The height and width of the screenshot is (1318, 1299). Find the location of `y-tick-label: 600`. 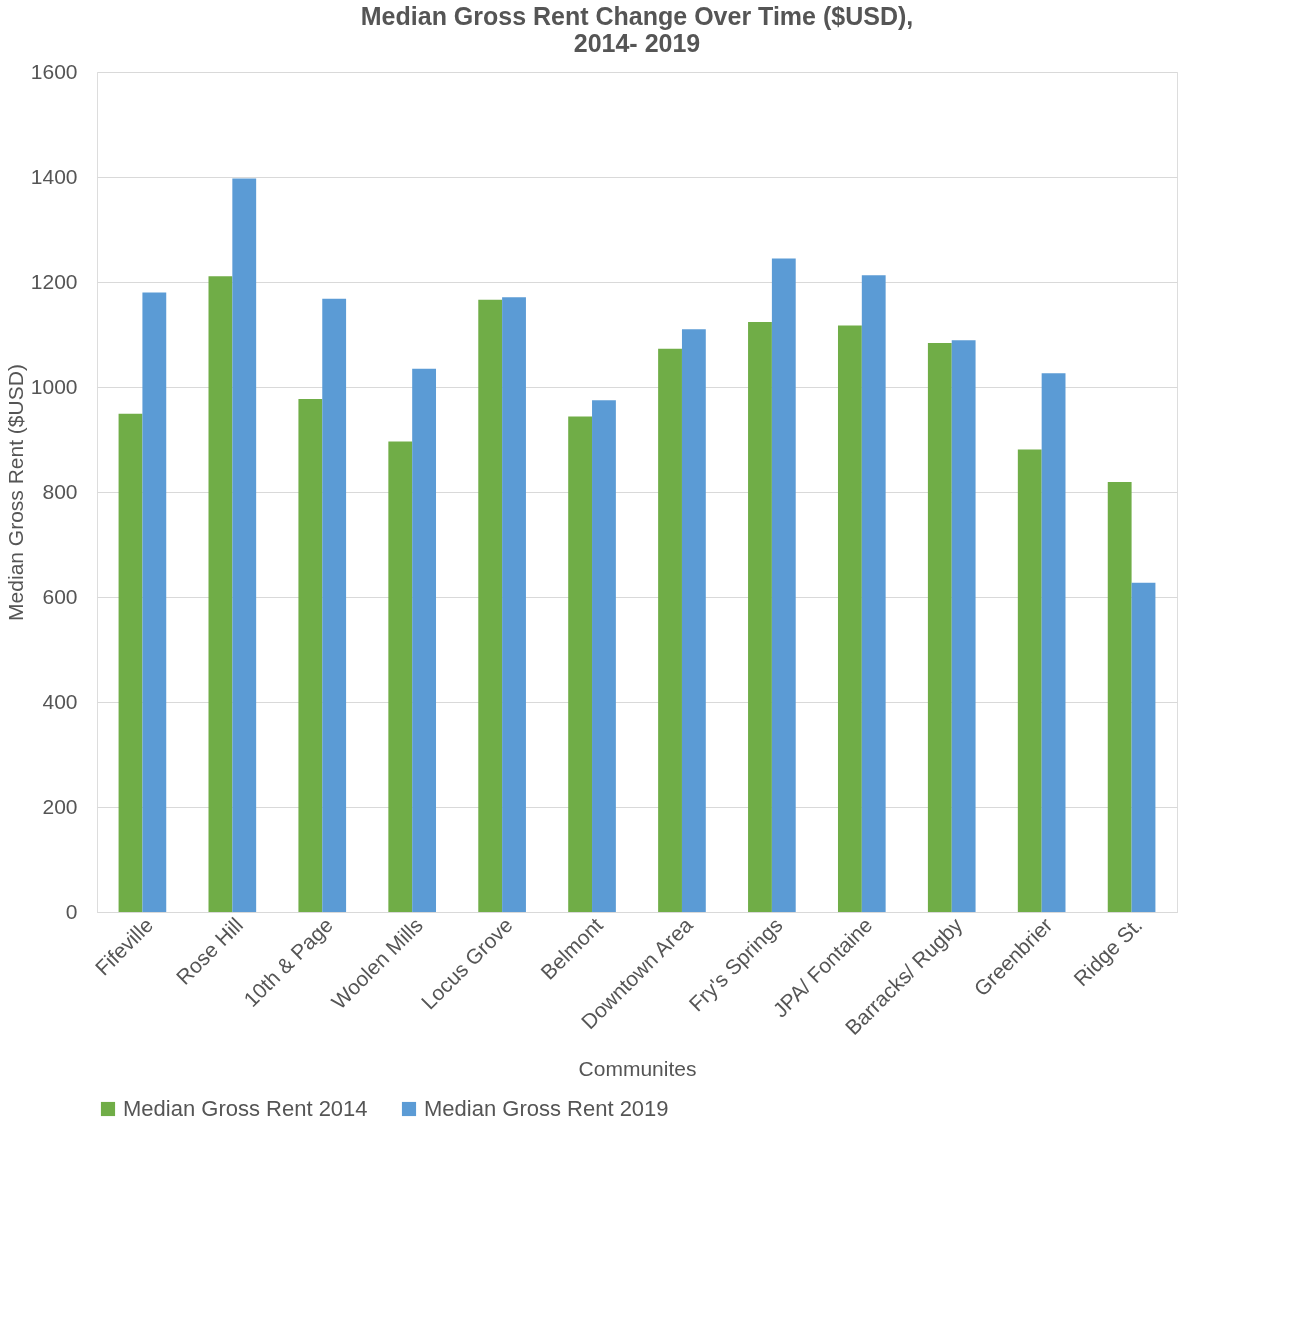

y-tick-label: 600 is located at coordinates (60, 596).